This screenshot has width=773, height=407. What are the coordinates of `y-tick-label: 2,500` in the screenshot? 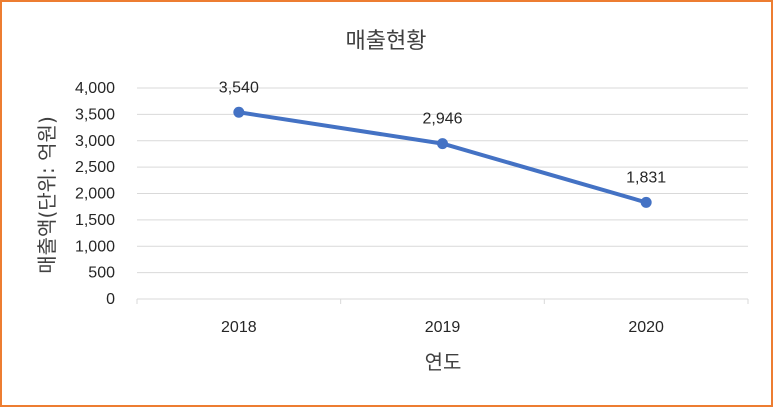 It's located at (95, 167).